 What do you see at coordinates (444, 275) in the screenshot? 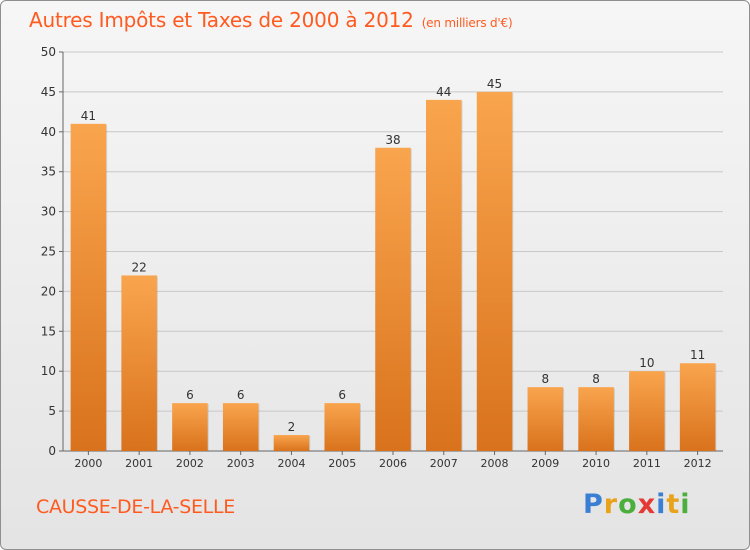
I see `bar-2007` at bounding box center [444, 275].